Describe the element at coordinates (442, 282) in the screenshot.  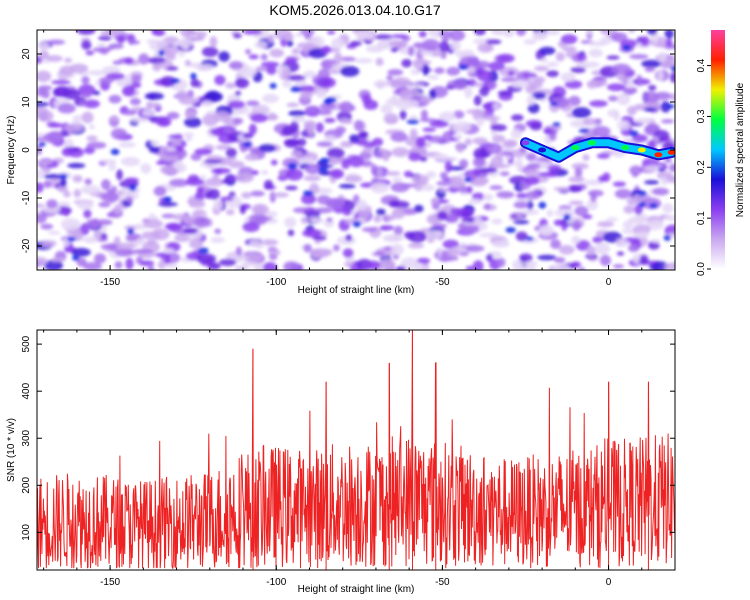
I see `spectrogram-x-tick-label: -50` at that location.